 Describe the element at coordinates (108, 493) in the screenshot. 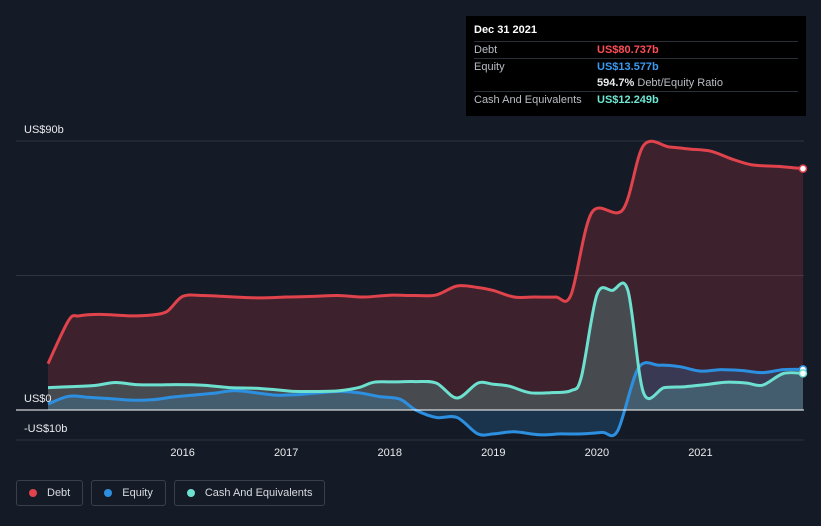

I see `legend-dot-equity` at that location.